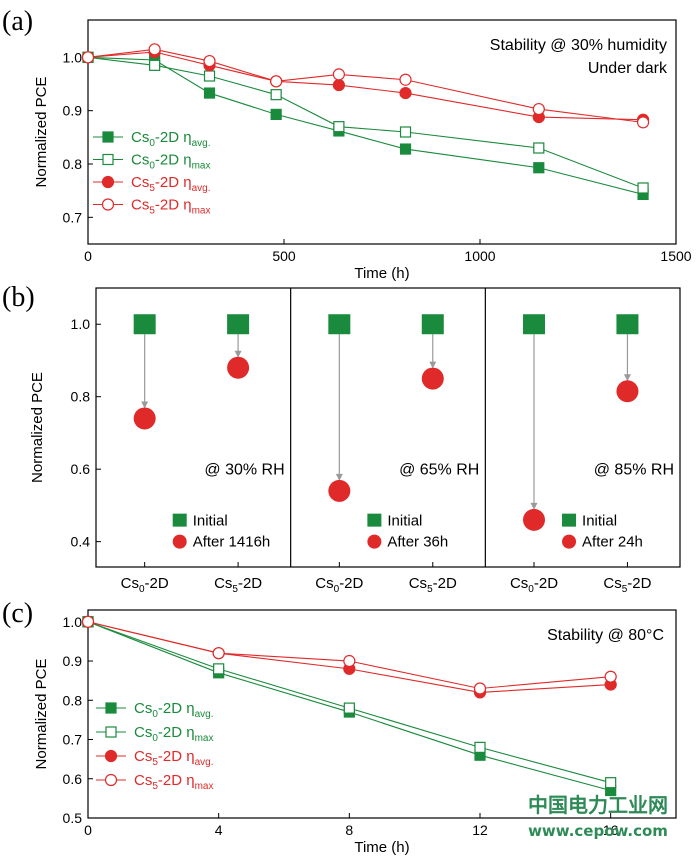 This screenshot has height=859, width=696. Describe the element at coordinates (73, 779) in the screenshot. I see `y-tick-label: 0.6` at that location.